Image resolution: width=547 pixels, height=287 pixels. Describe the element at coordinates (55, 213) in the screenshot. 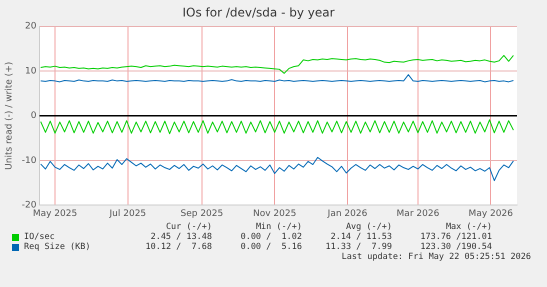

I see `x-tick-label: May 2025` at that location.